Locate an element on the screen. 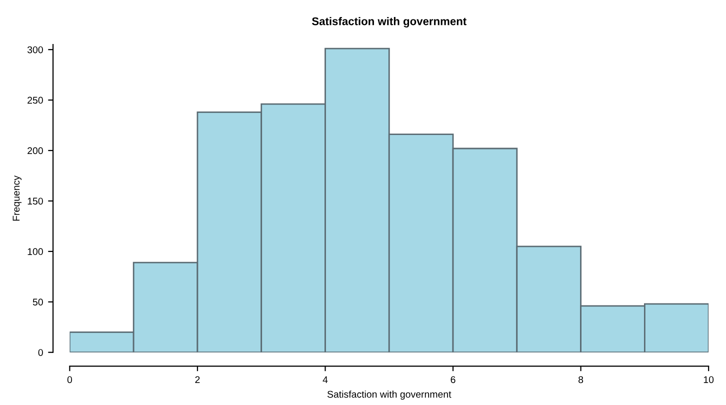 This screenshot has width=726, height=405. x-tick-label: 2 is located at coordinates (197, 380).